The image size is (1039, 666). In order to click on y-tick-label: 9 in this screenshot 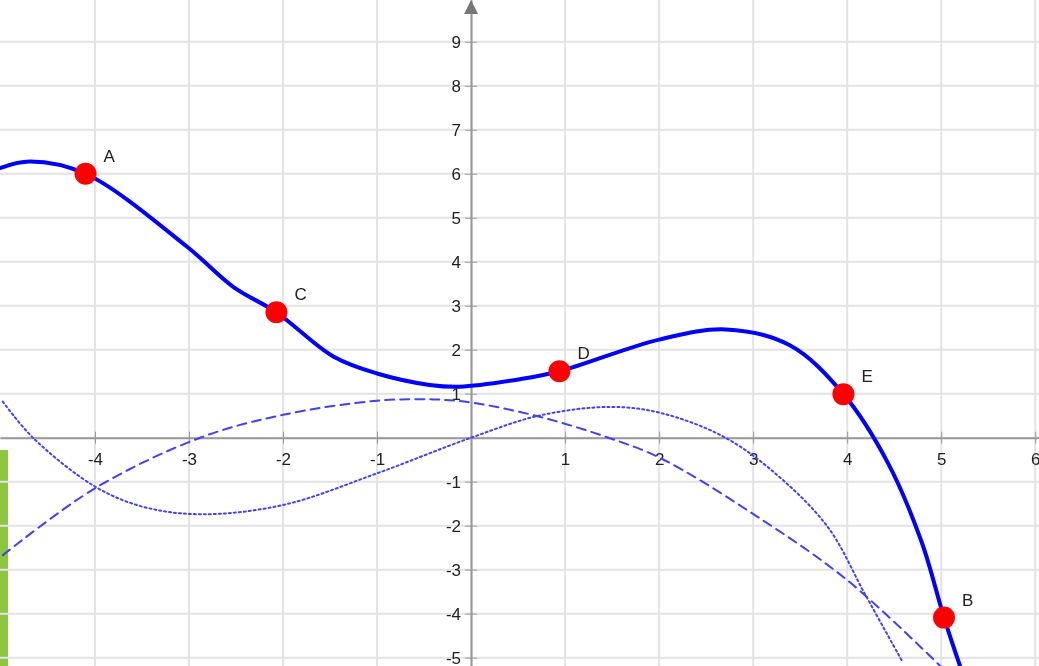, I will do `click(456, 42)`.